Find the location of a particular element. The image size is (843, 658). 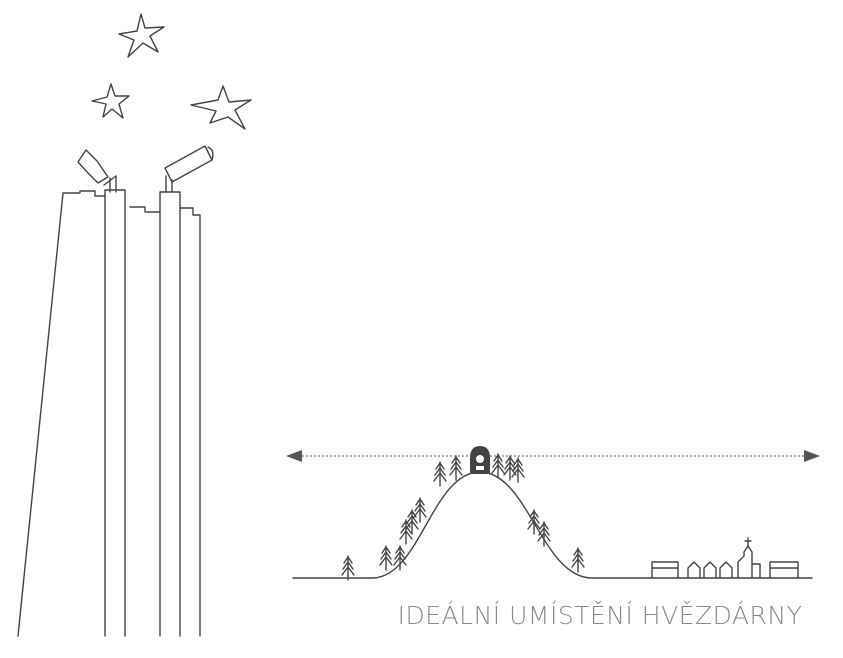

church is located at coordinates (749, 558).